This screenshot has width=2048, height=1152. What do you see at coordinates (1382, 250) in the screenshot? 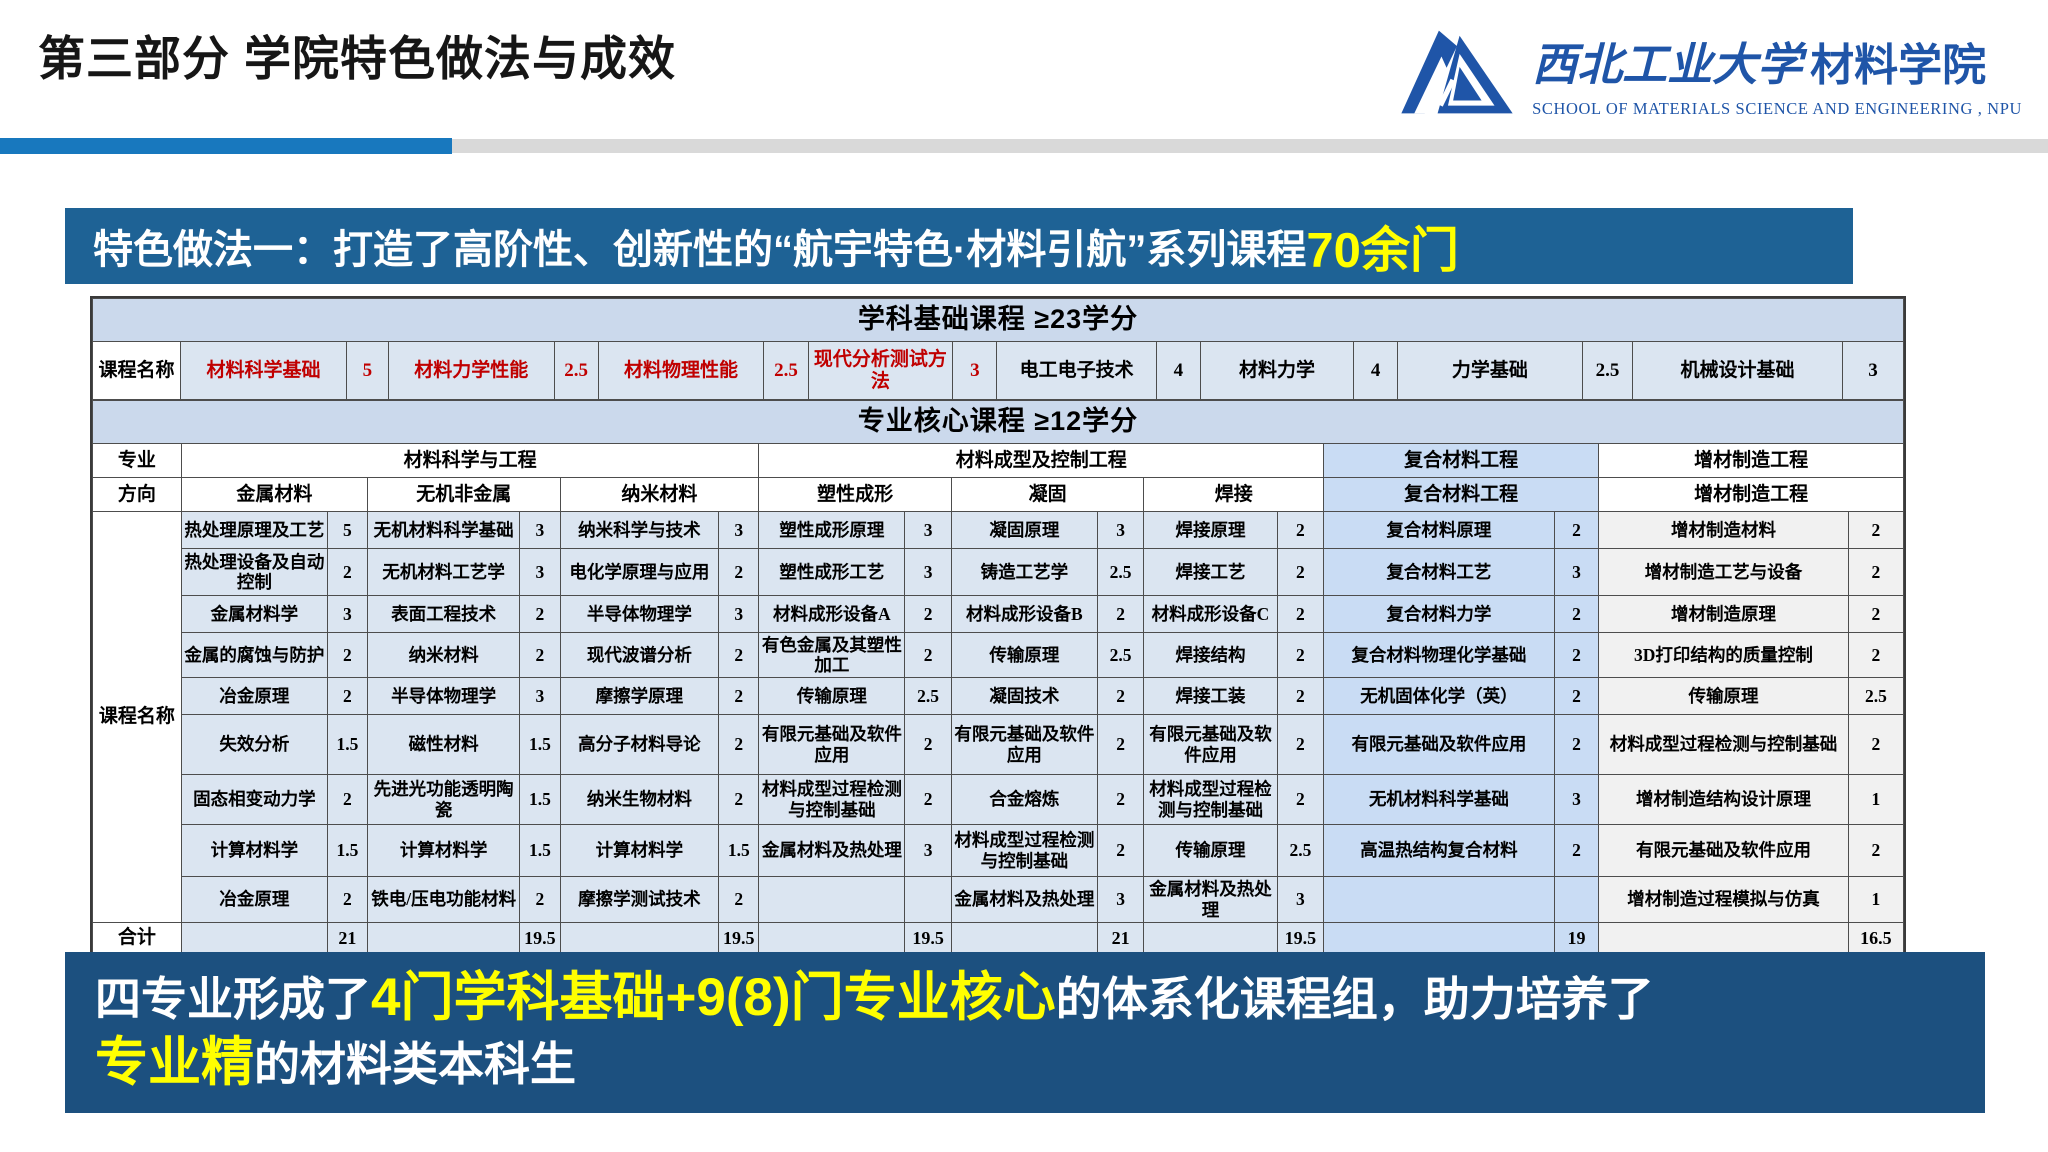
I see `banner-highlight-text: 70余门` at bounding box center [1382, 250].